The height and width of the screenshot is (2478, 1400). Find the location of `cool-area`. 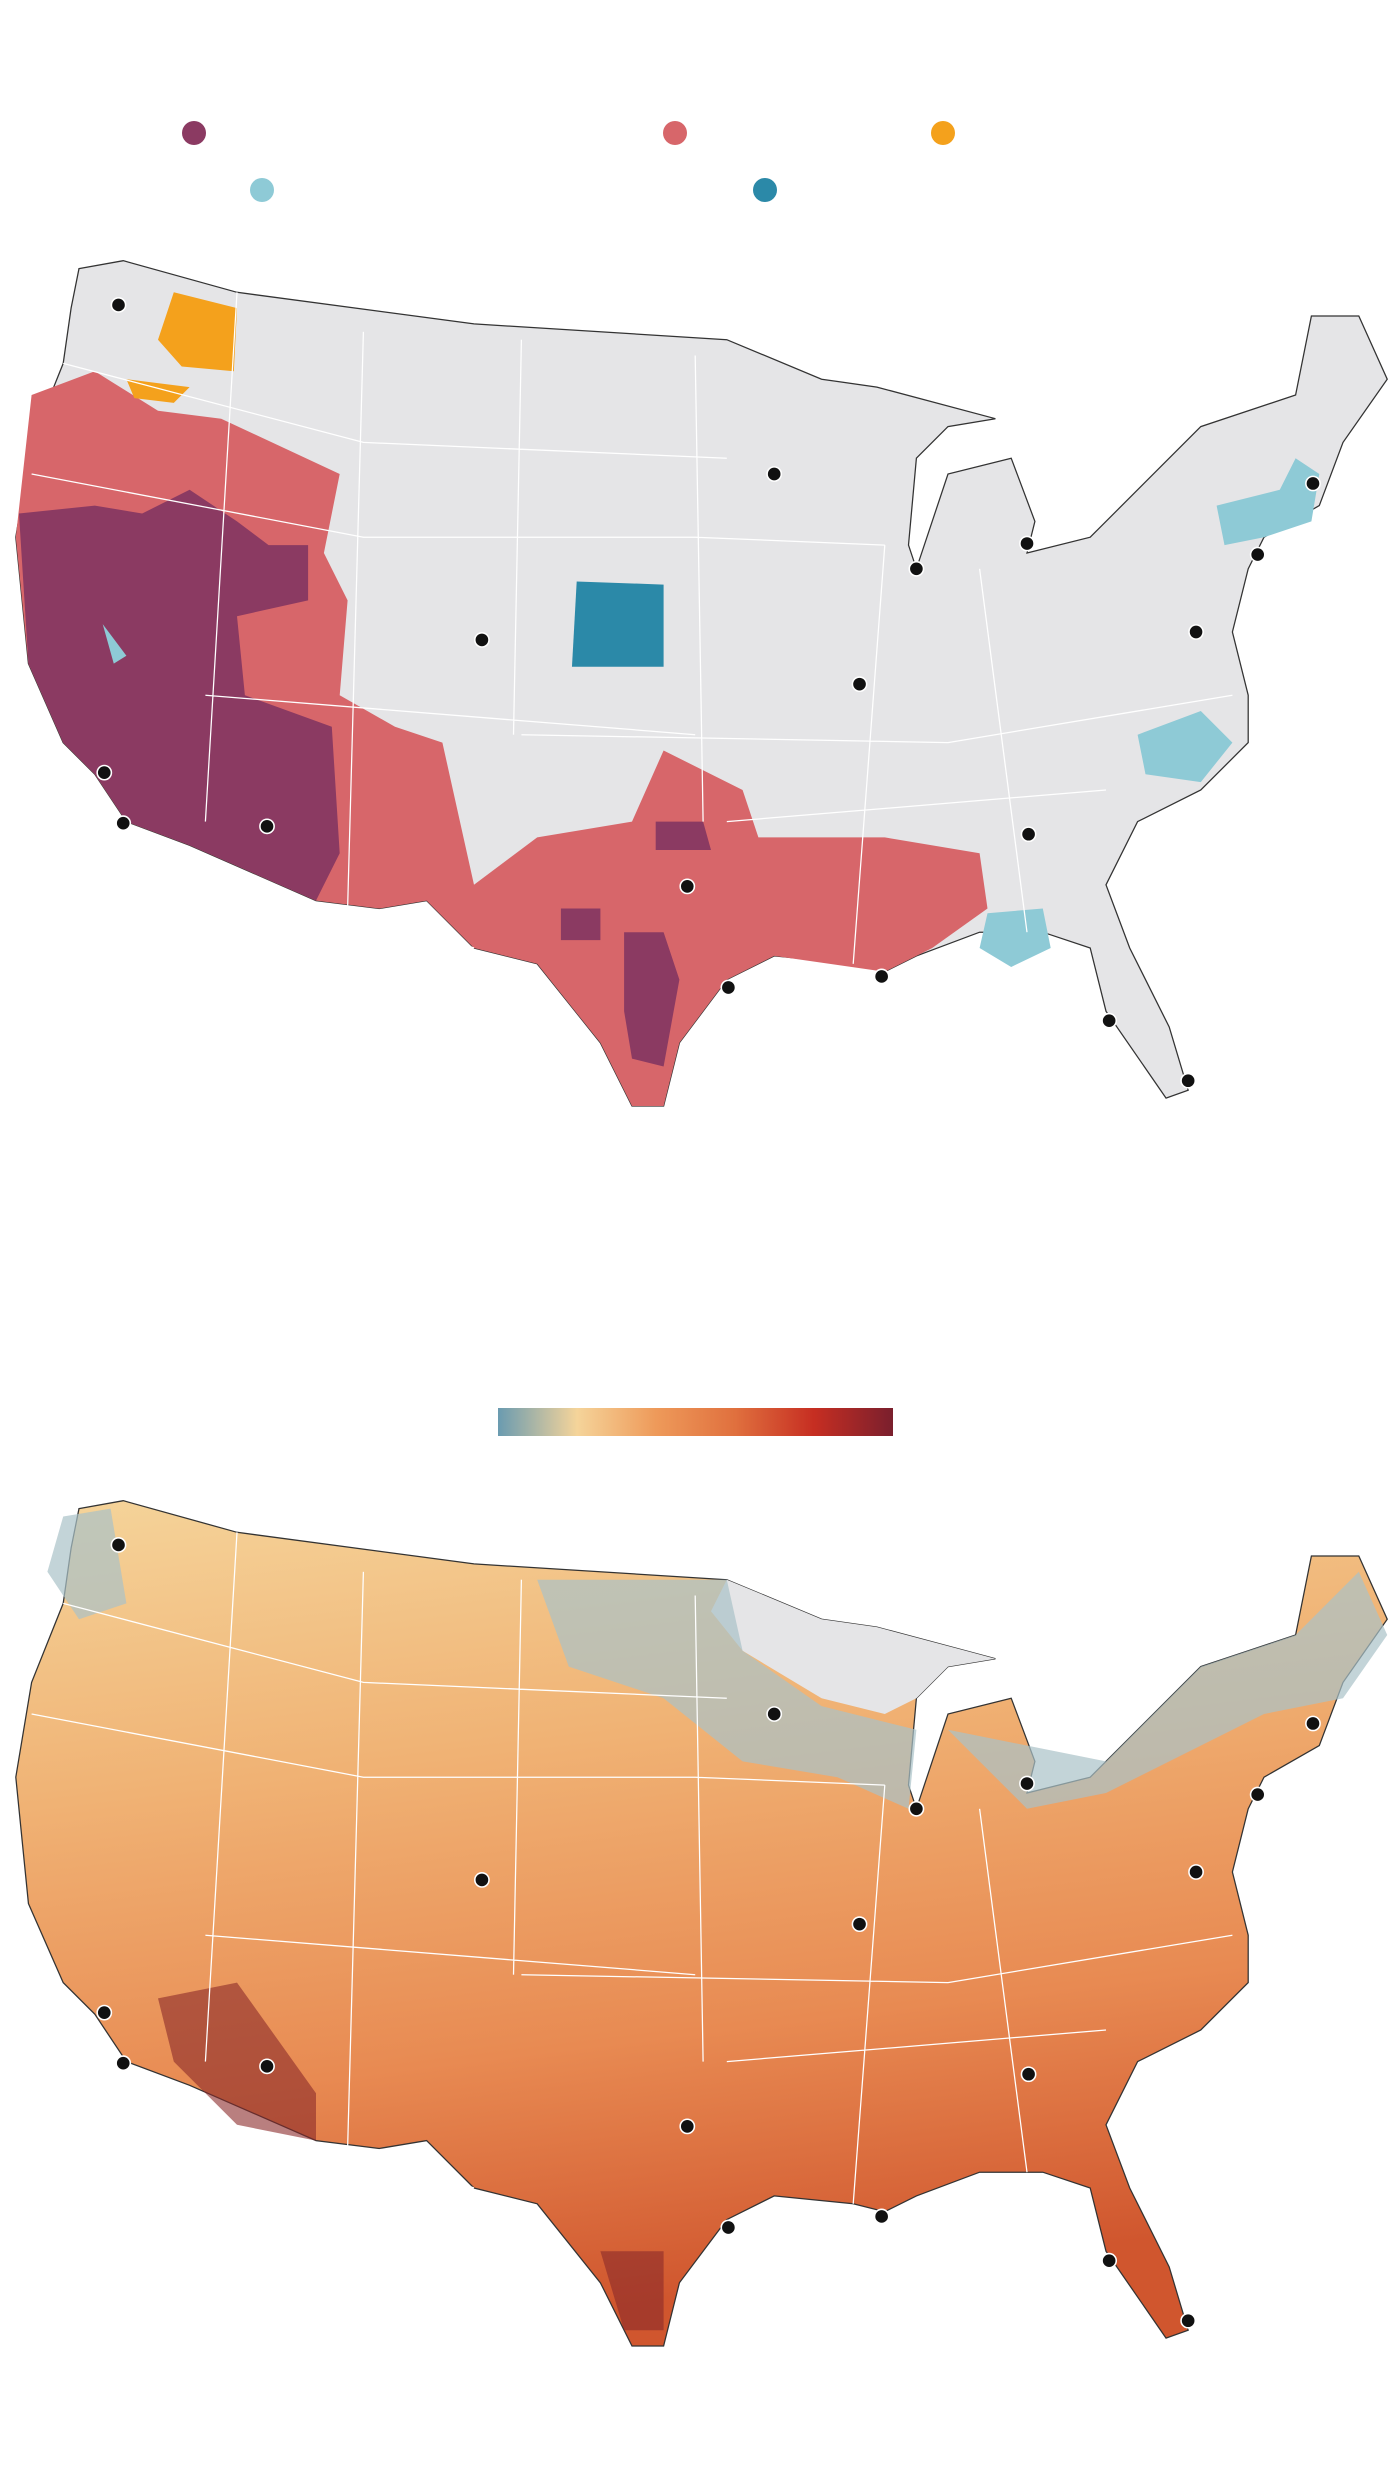

cool-area is located at coordinates (717, 1658).